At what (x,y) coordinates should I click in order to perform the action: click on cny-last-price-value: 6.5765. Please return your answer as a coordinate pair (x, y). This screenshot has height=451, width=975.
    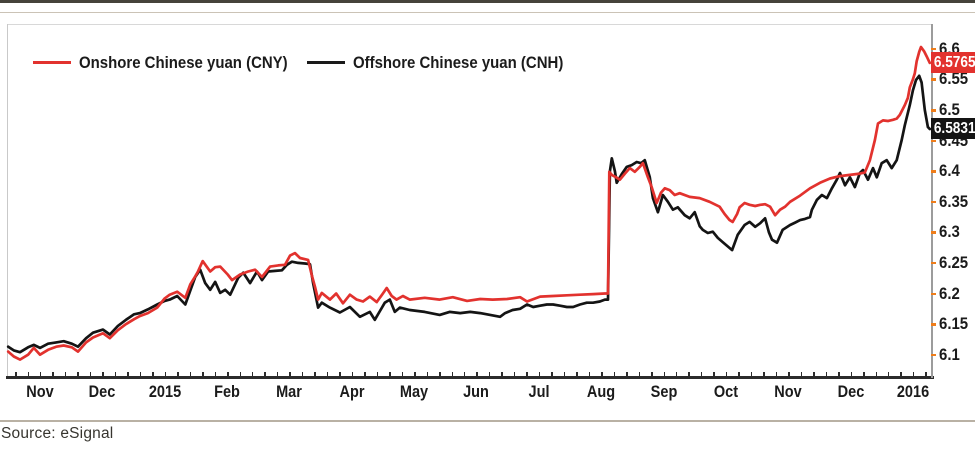
    Looking at the image, I should click on (954, 63).